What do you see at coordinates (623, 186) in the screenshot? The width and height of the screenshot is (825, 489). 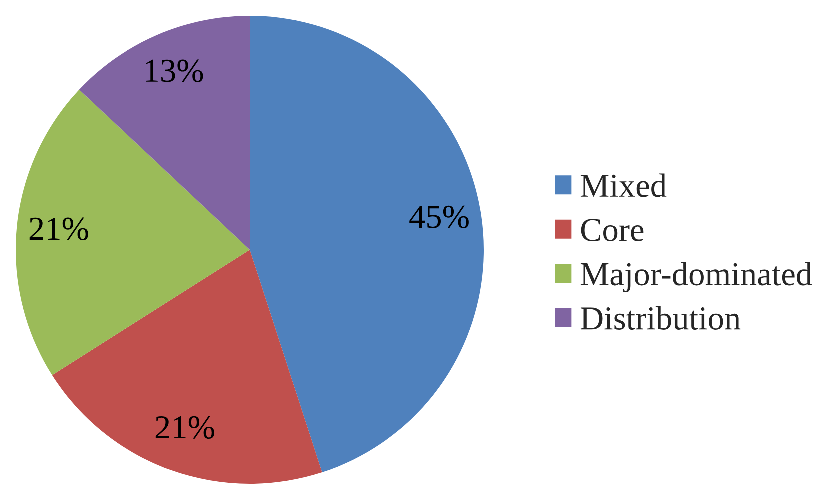 I see `legend-label: Mixed` at bounding box center [623, 186].